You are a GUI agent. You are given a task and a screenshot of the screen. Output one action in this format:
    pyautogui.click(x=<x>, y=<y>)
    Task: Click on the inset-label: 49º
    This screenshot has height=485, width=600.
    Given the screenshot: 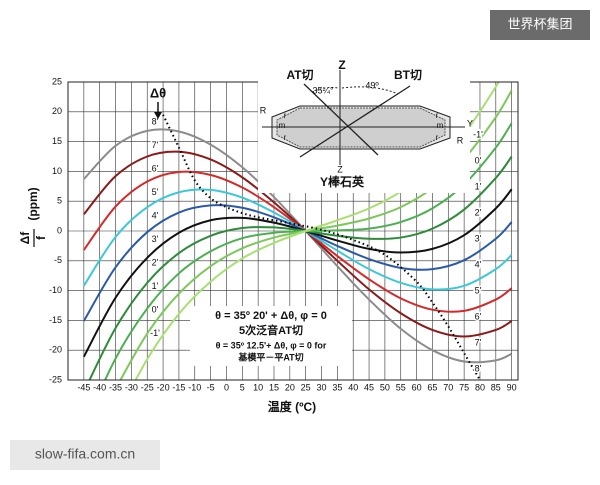 What is the action you would take?
    pyautogui.click(x=372, y=85)
    